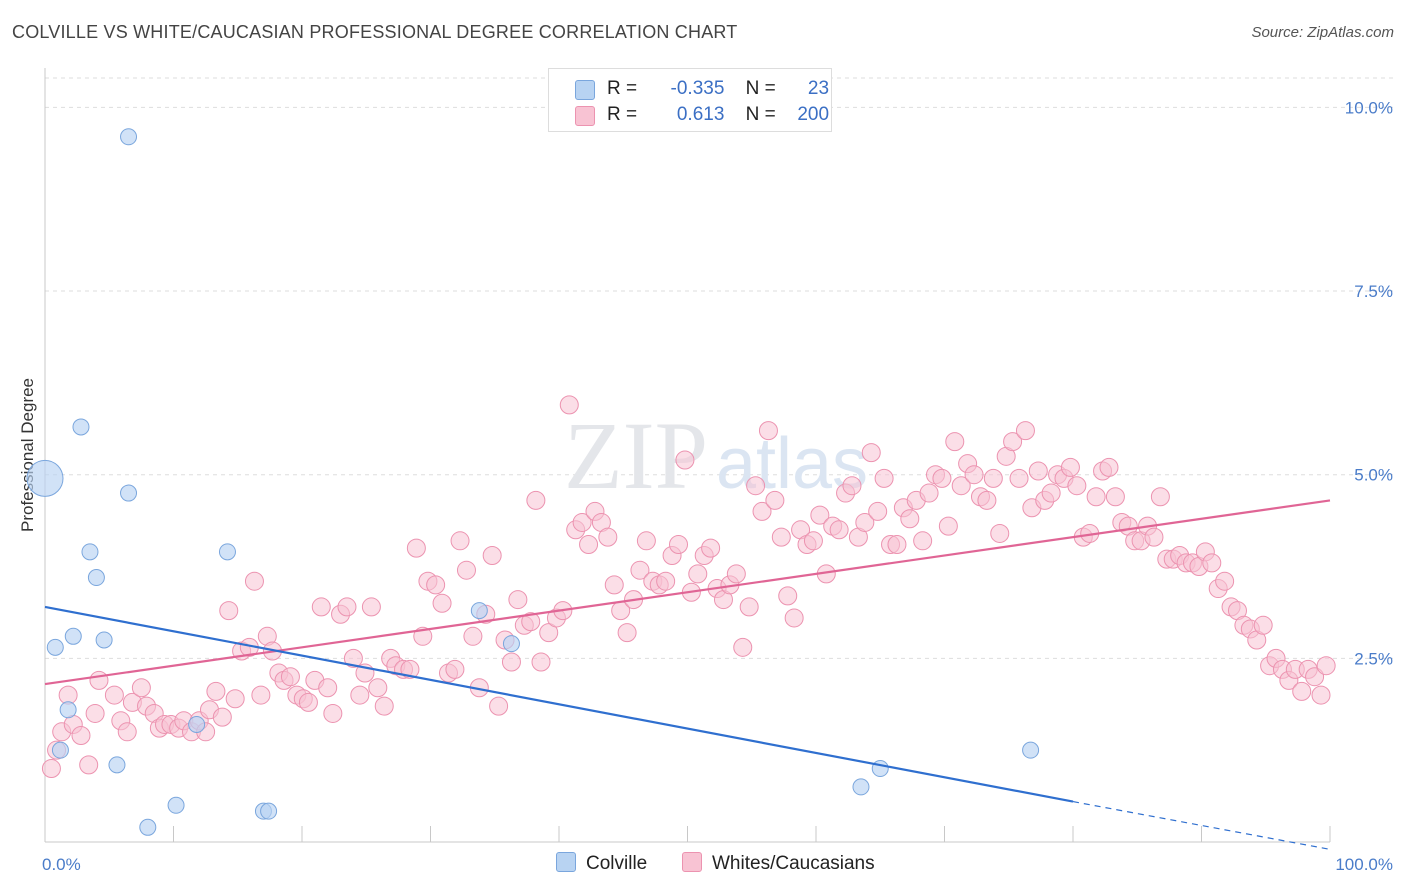 This screenshot has height=892, width=1406. Describe the element at coordinates (1369, 107) in the screenshot. I see `y-tick-label: 10.0%` at that location.